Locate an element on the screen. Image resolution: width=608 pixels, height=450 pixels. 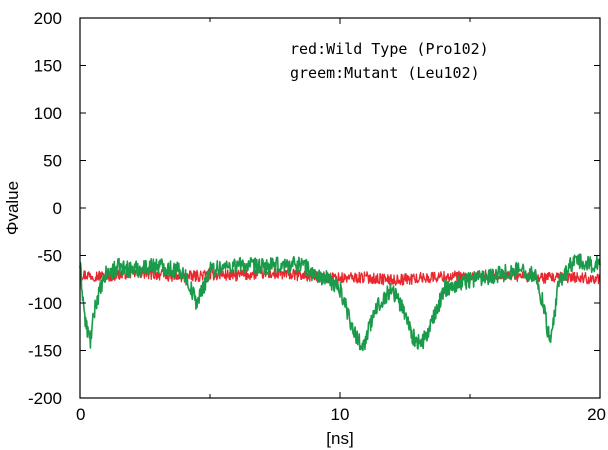
x-tick-label: 10 is located at coordinates (340, 414).